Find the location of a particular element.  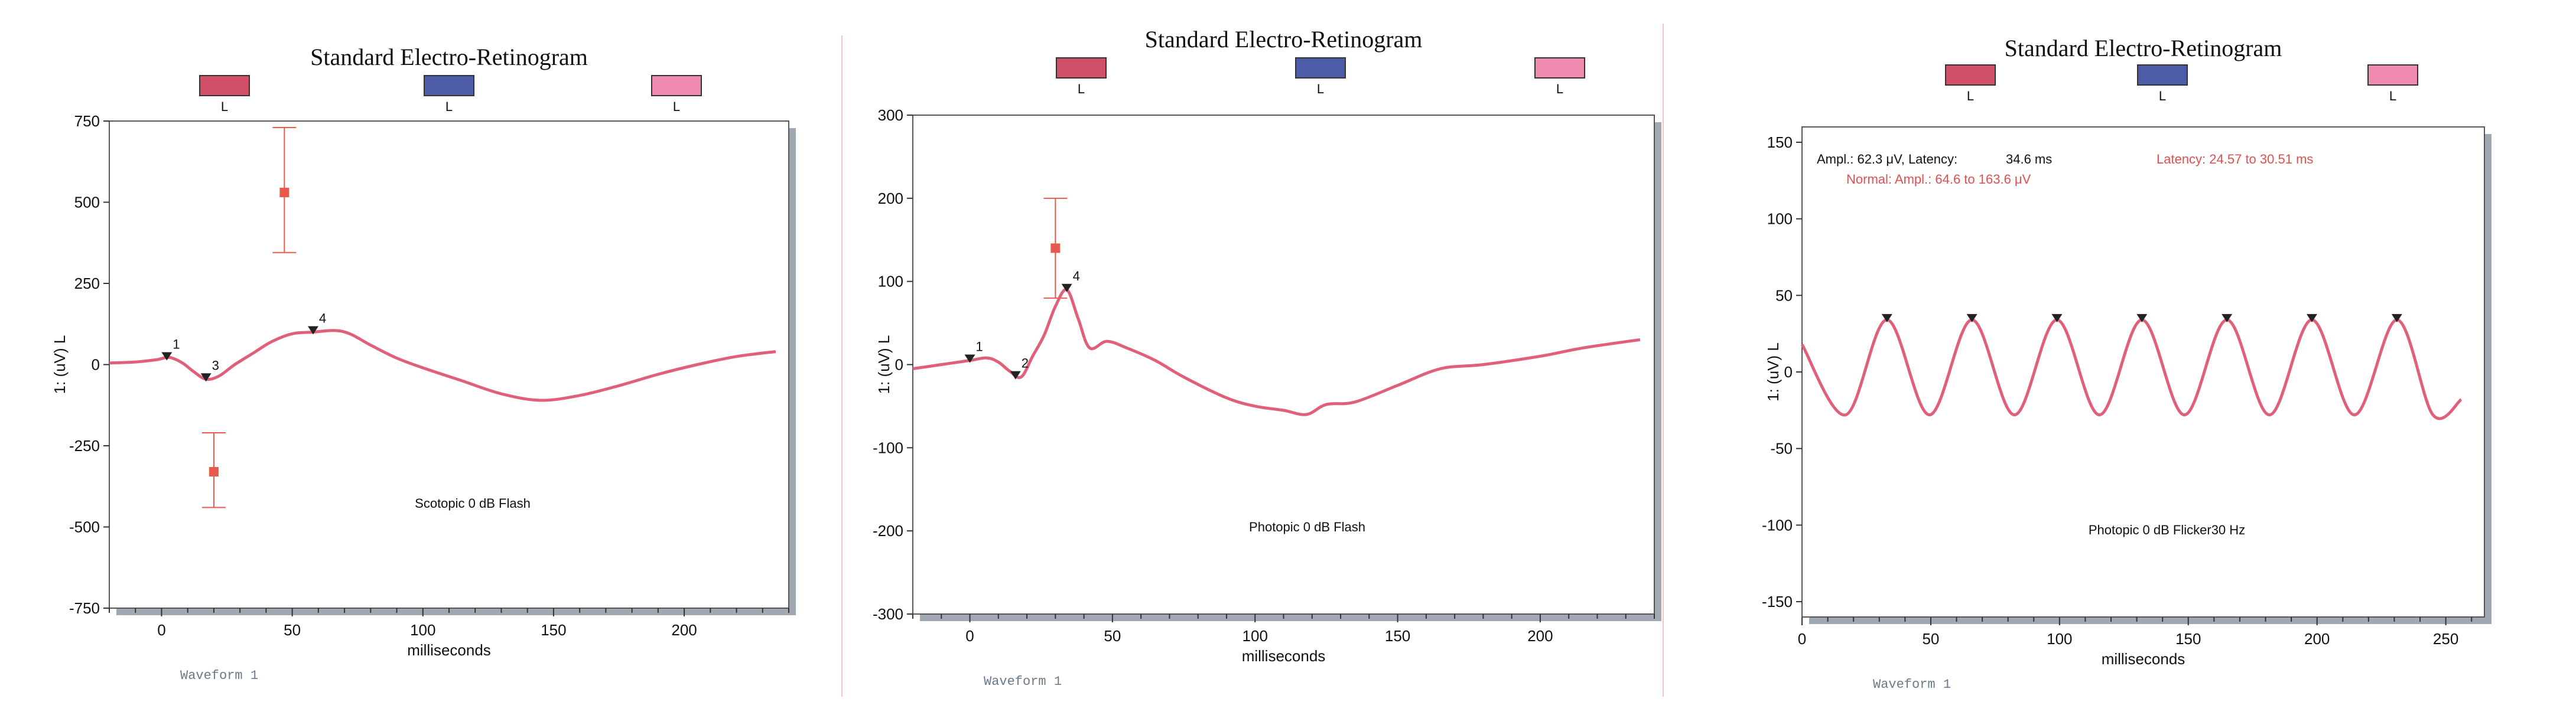

y-tick-label: 500 is located at coordinates (87, 202).